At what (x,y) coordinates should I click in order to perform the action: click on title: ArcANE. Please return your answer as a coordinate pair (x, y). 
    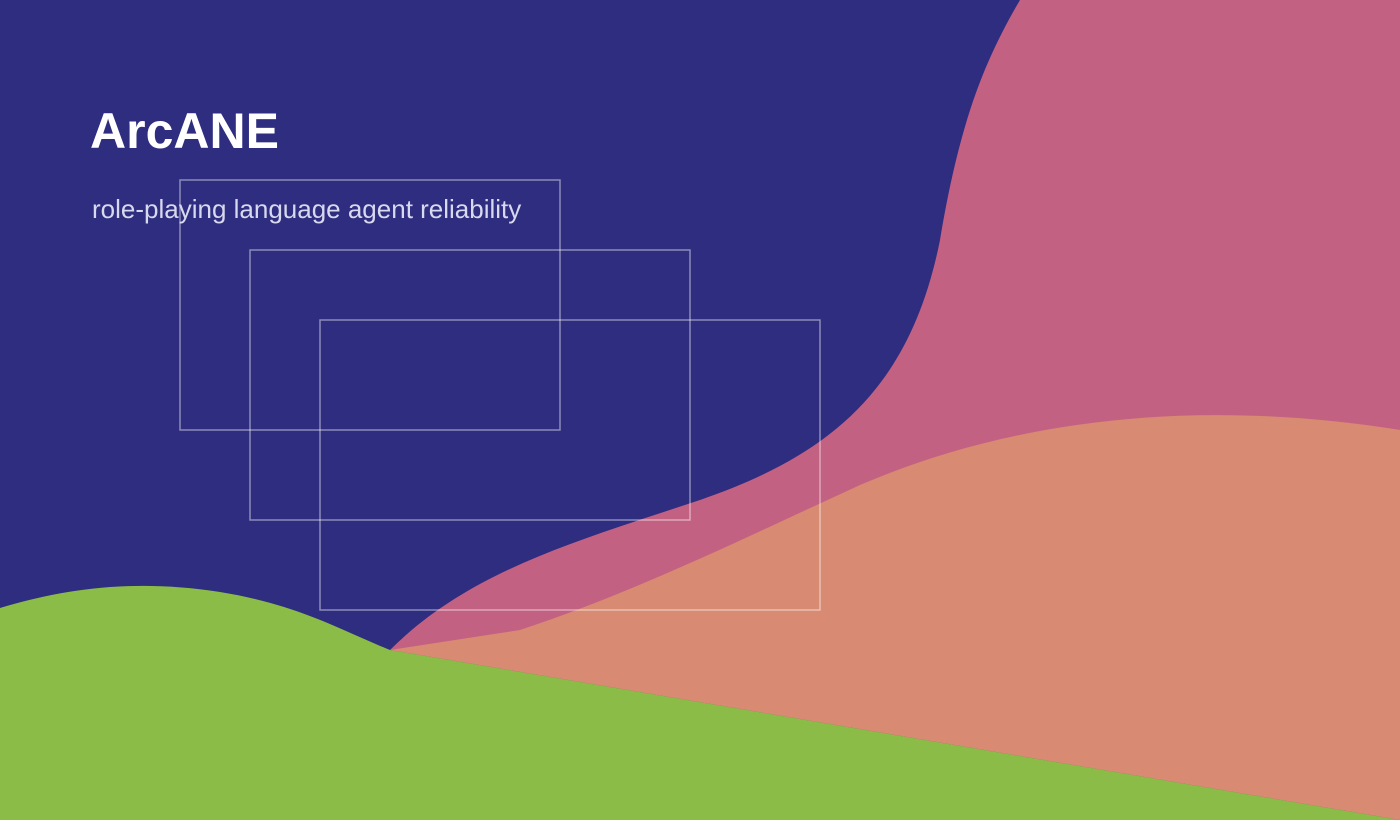
    Looking at the image, I should click on (184, 131).